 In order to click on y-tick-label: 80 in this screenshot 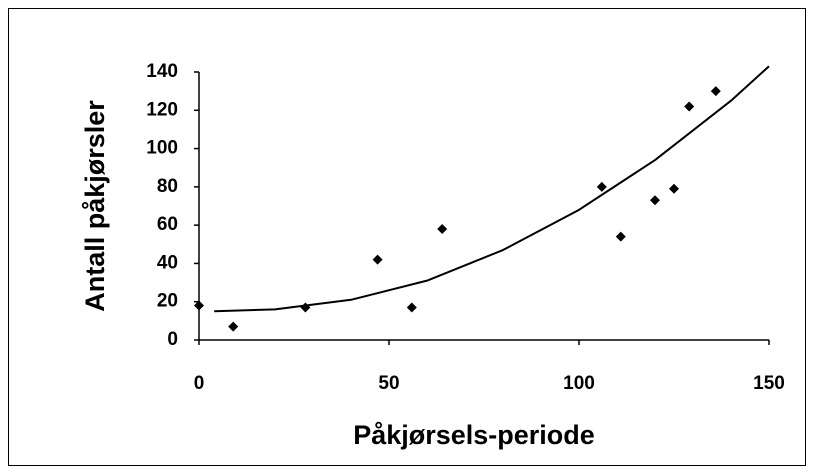, I will do `click(167, 186)`.